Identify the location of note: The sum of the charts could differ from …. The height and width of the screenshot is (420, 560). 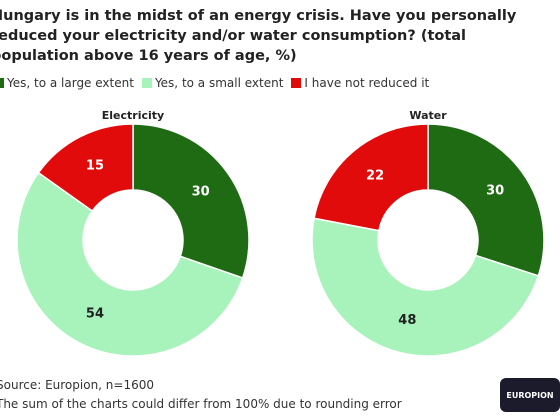
(201, 404).